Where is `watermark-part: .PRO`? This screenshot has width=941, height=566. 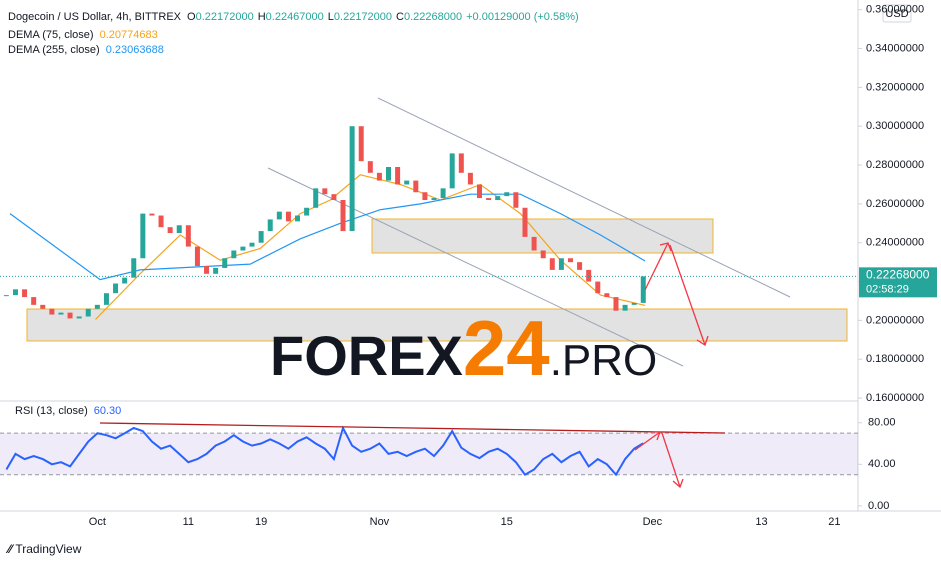
watermark-part: .PRO is located at coordinates (604, 360).